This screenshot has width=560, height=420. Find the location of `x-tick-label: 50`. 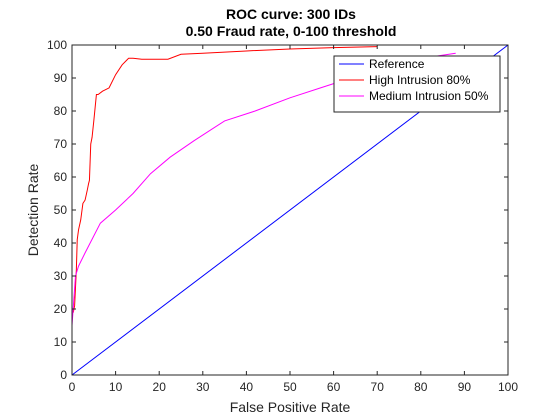

x-tick-label: 50 is located at coordinates (290, 387).